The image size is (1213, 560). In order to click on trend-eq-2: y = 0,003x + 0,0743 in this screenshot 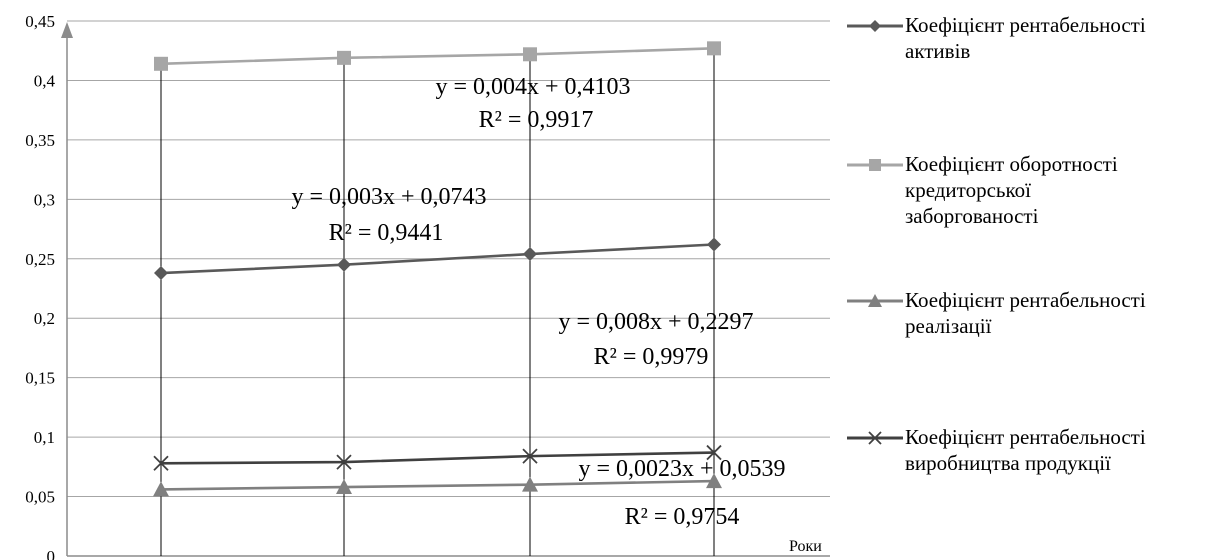, I will do `click(388, 197)`.